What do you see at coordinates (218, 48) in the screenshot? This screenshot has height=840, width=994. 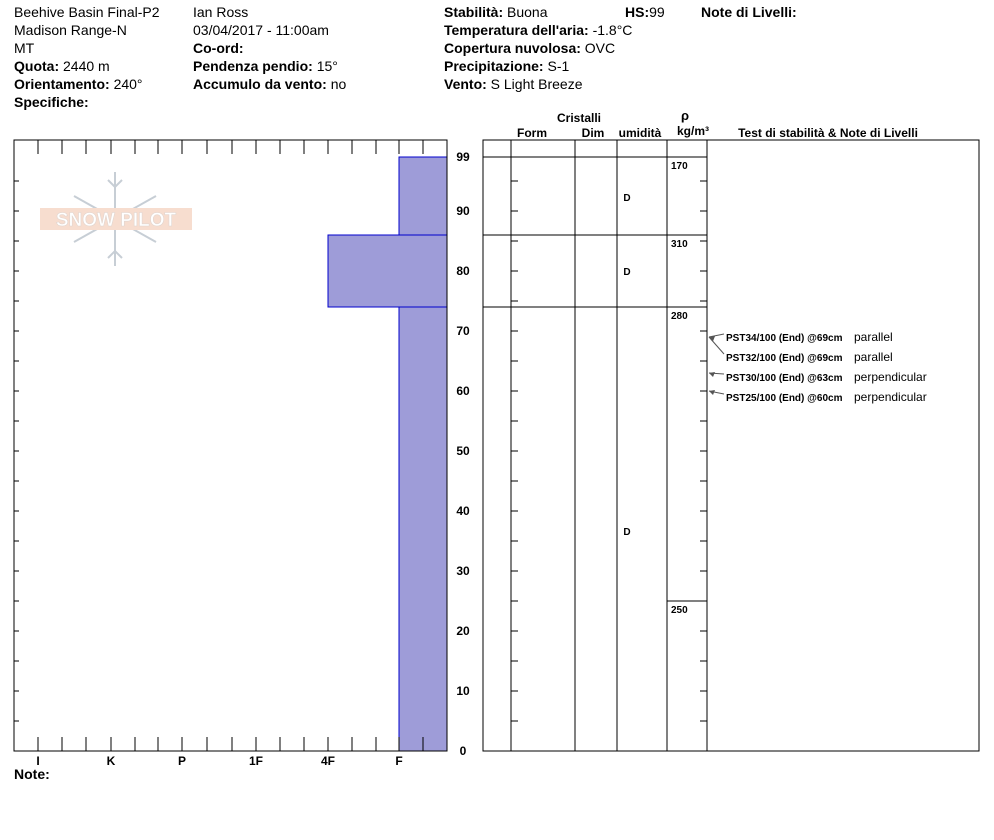 I see `coord-label: Co-ord:` at bounding box center [218, 48].